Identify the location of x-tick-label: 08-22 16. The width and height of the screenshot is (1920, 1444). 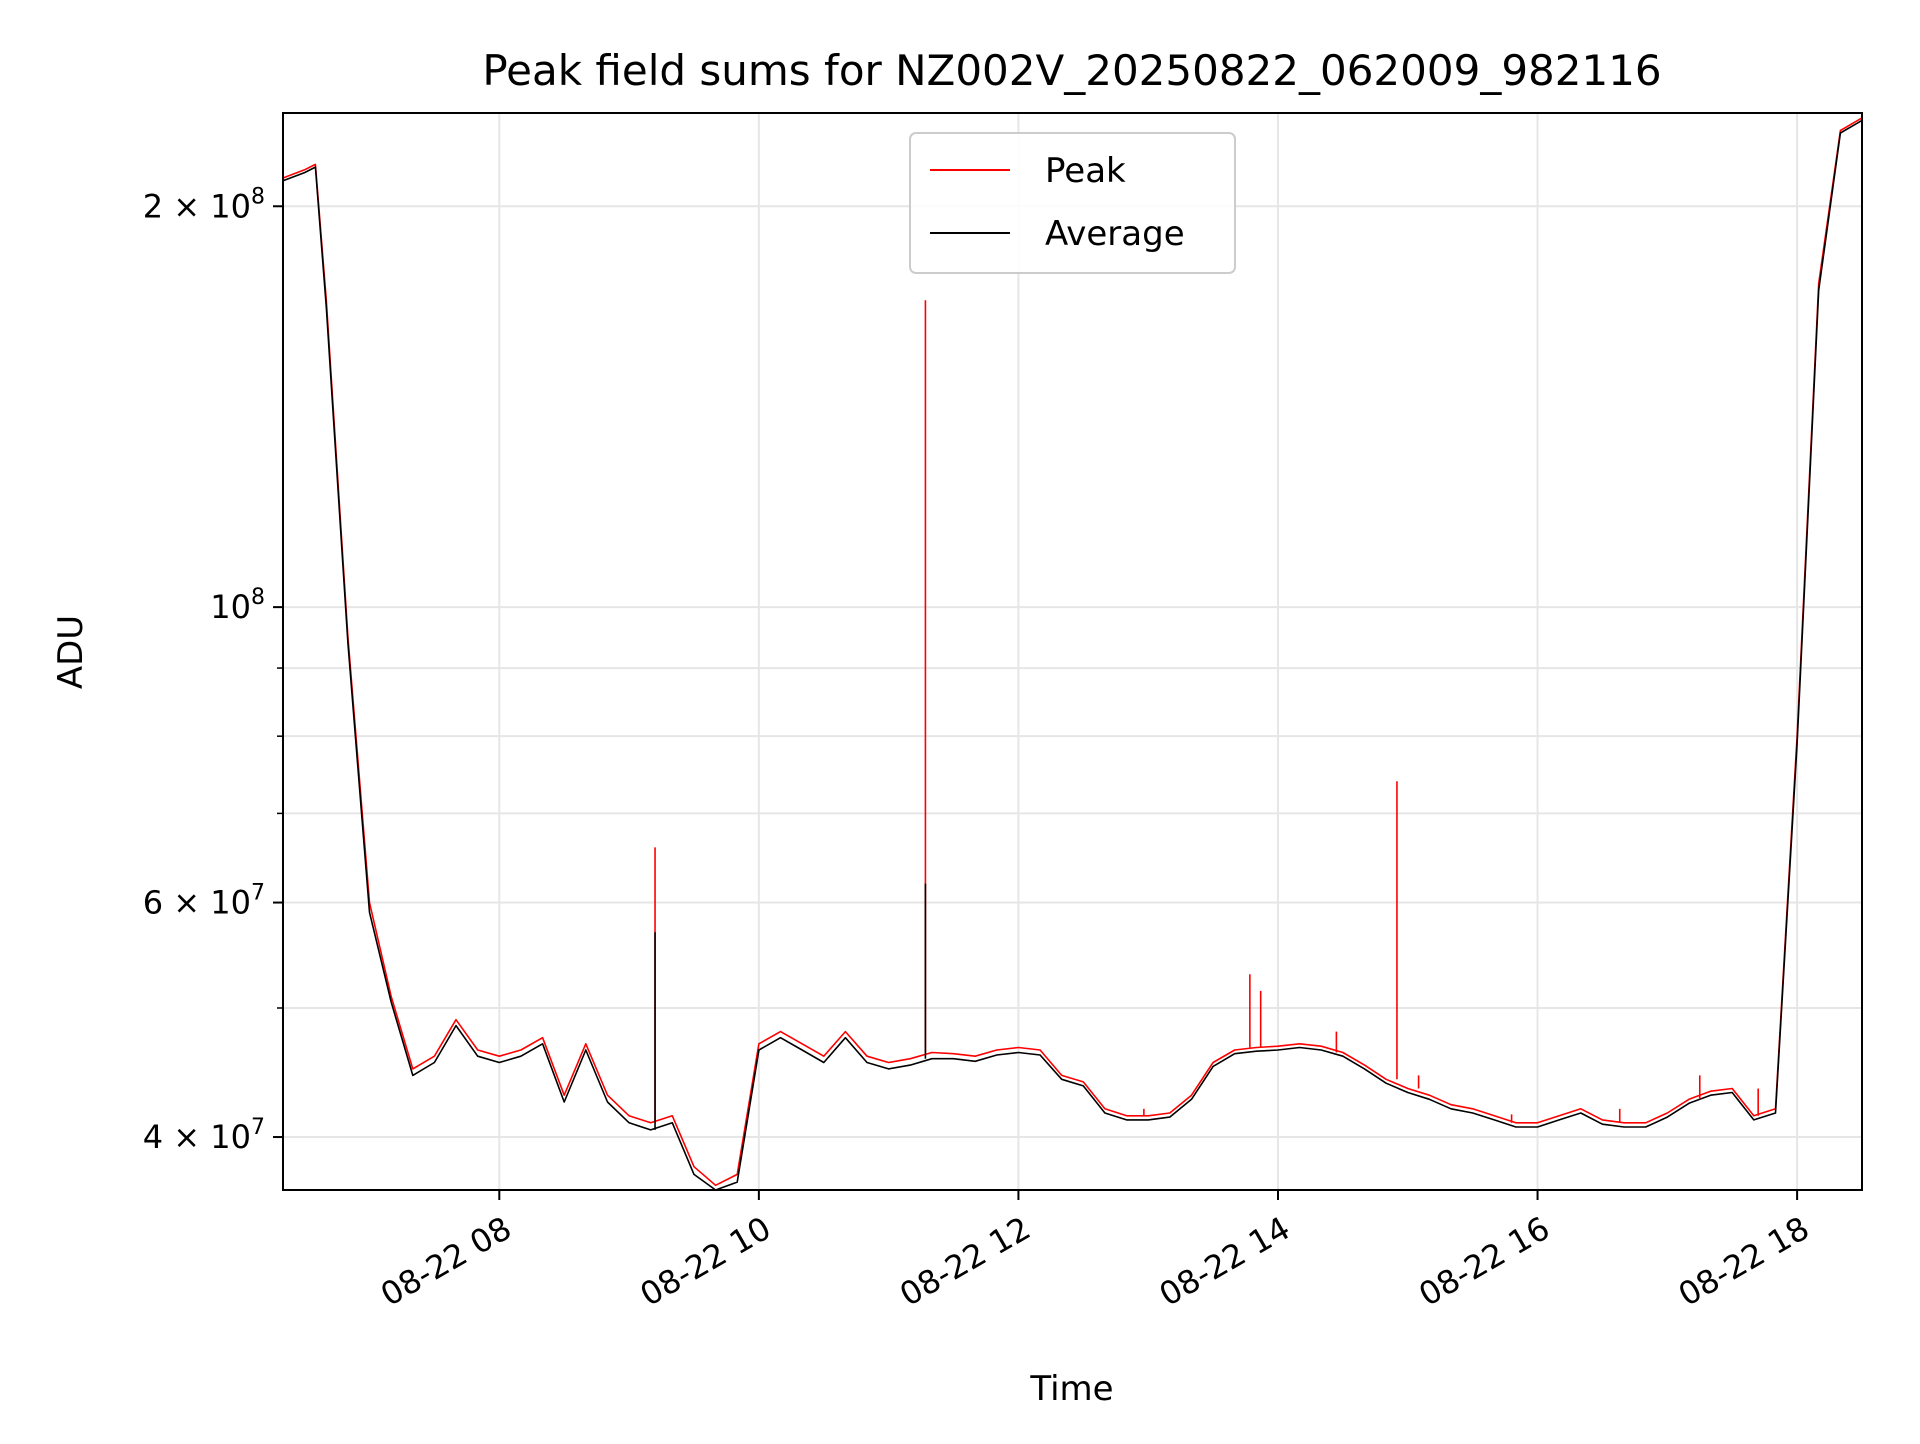
(1484, 1261).